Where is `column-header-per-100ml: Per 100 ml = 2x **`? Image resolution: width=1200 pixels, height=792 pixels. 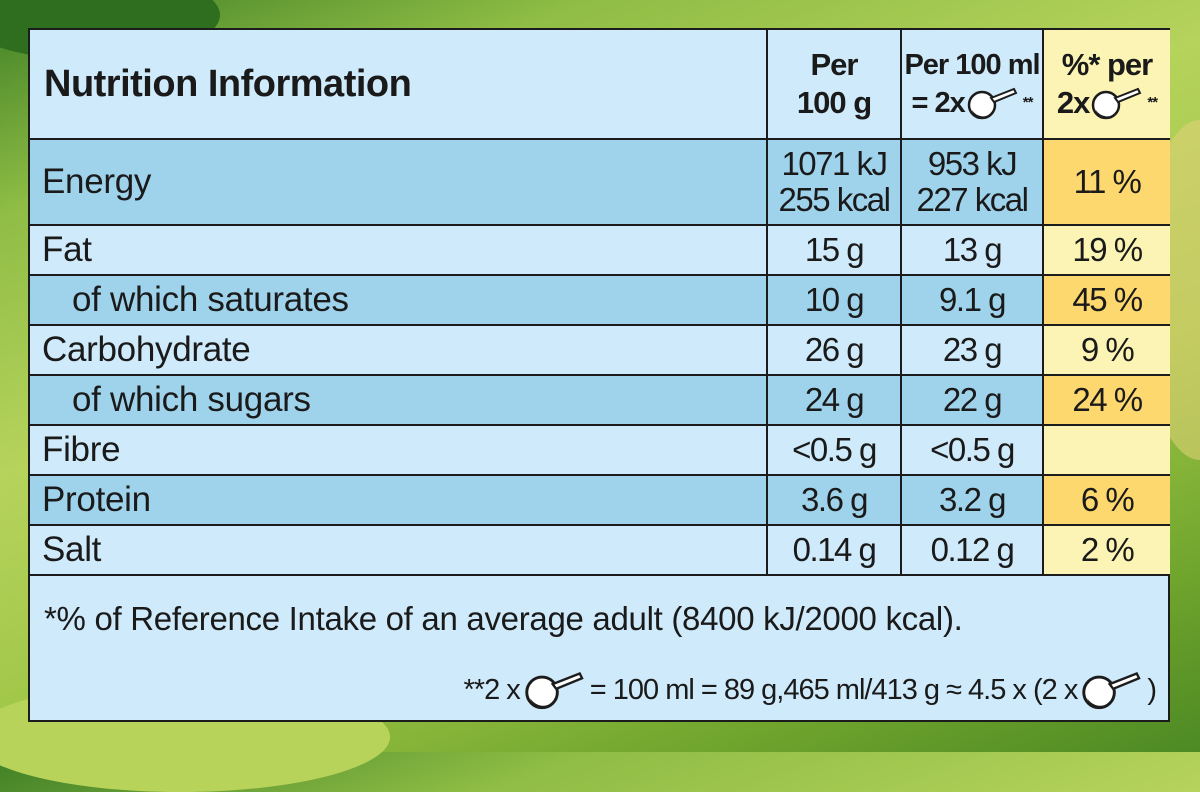 column-header-per-100ml: Per 100 ml = 2x ** is located at coordinates (972, 85).